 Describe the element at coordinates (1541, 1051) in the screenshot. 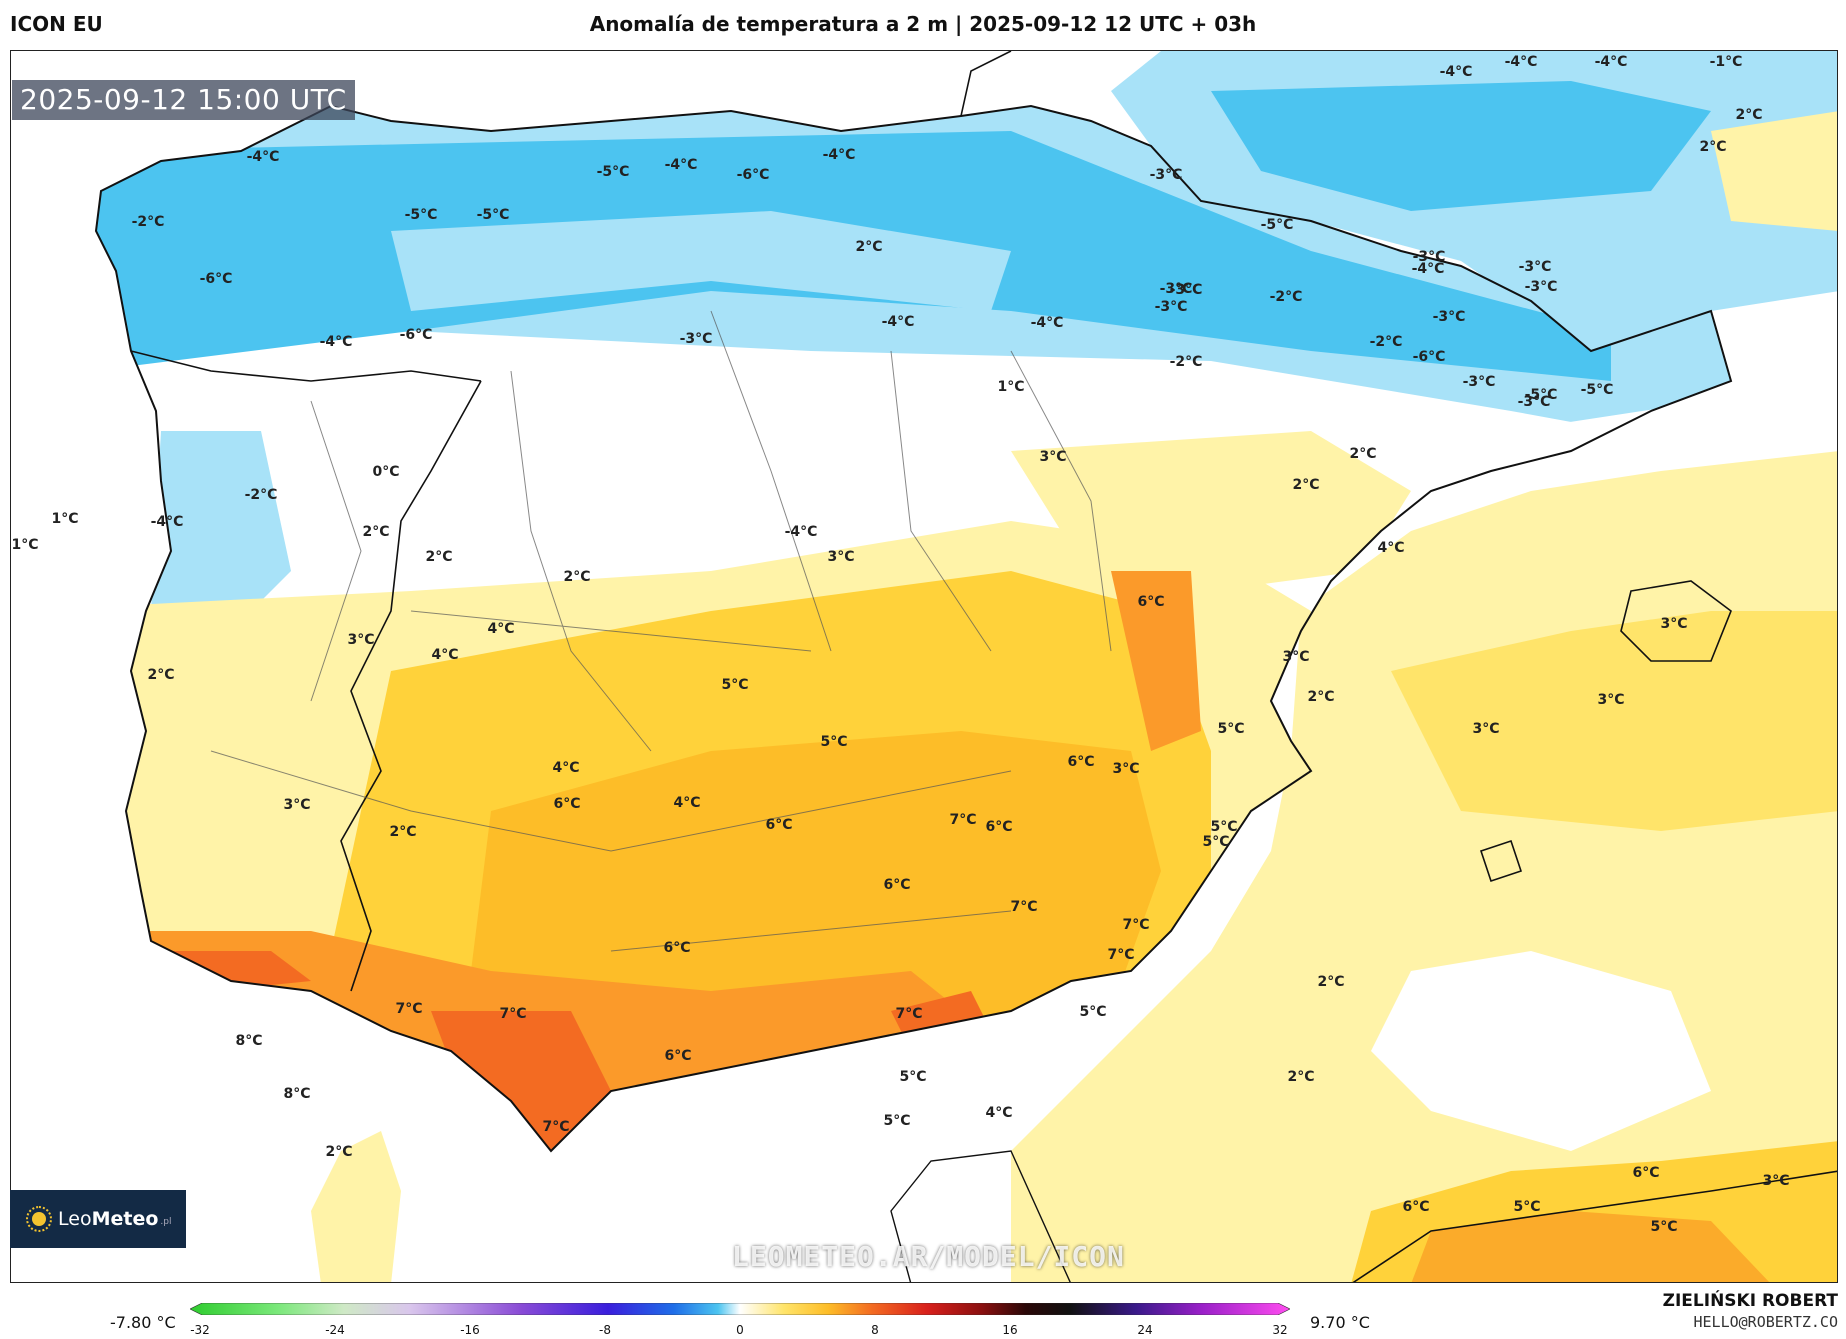

I see `mediterranean-neutral-area` at that location.